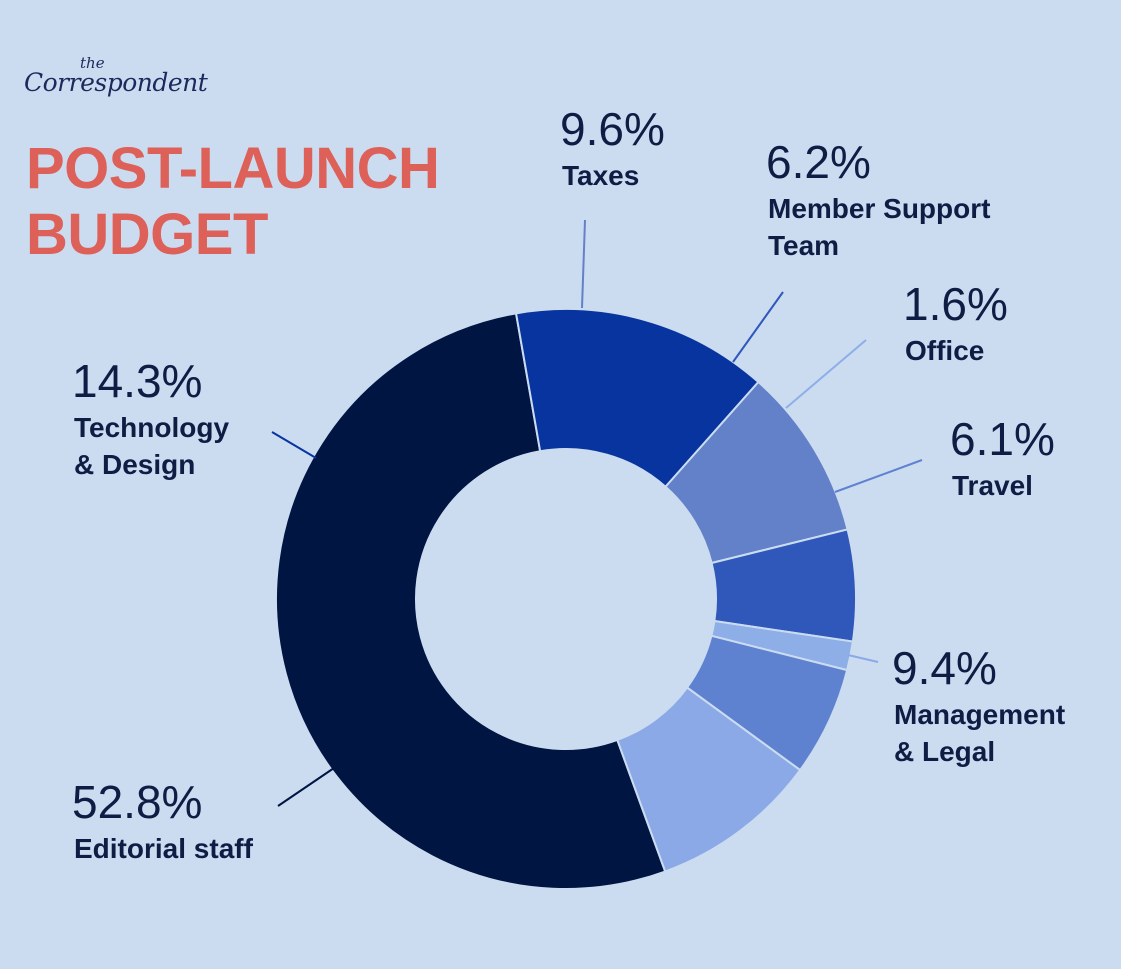 The image size is (1121, 969). What do you see at coordinates (116, 82) in the screenshot?
I see `logo-name-text: Correspondent` at bounding box center [116, 82].